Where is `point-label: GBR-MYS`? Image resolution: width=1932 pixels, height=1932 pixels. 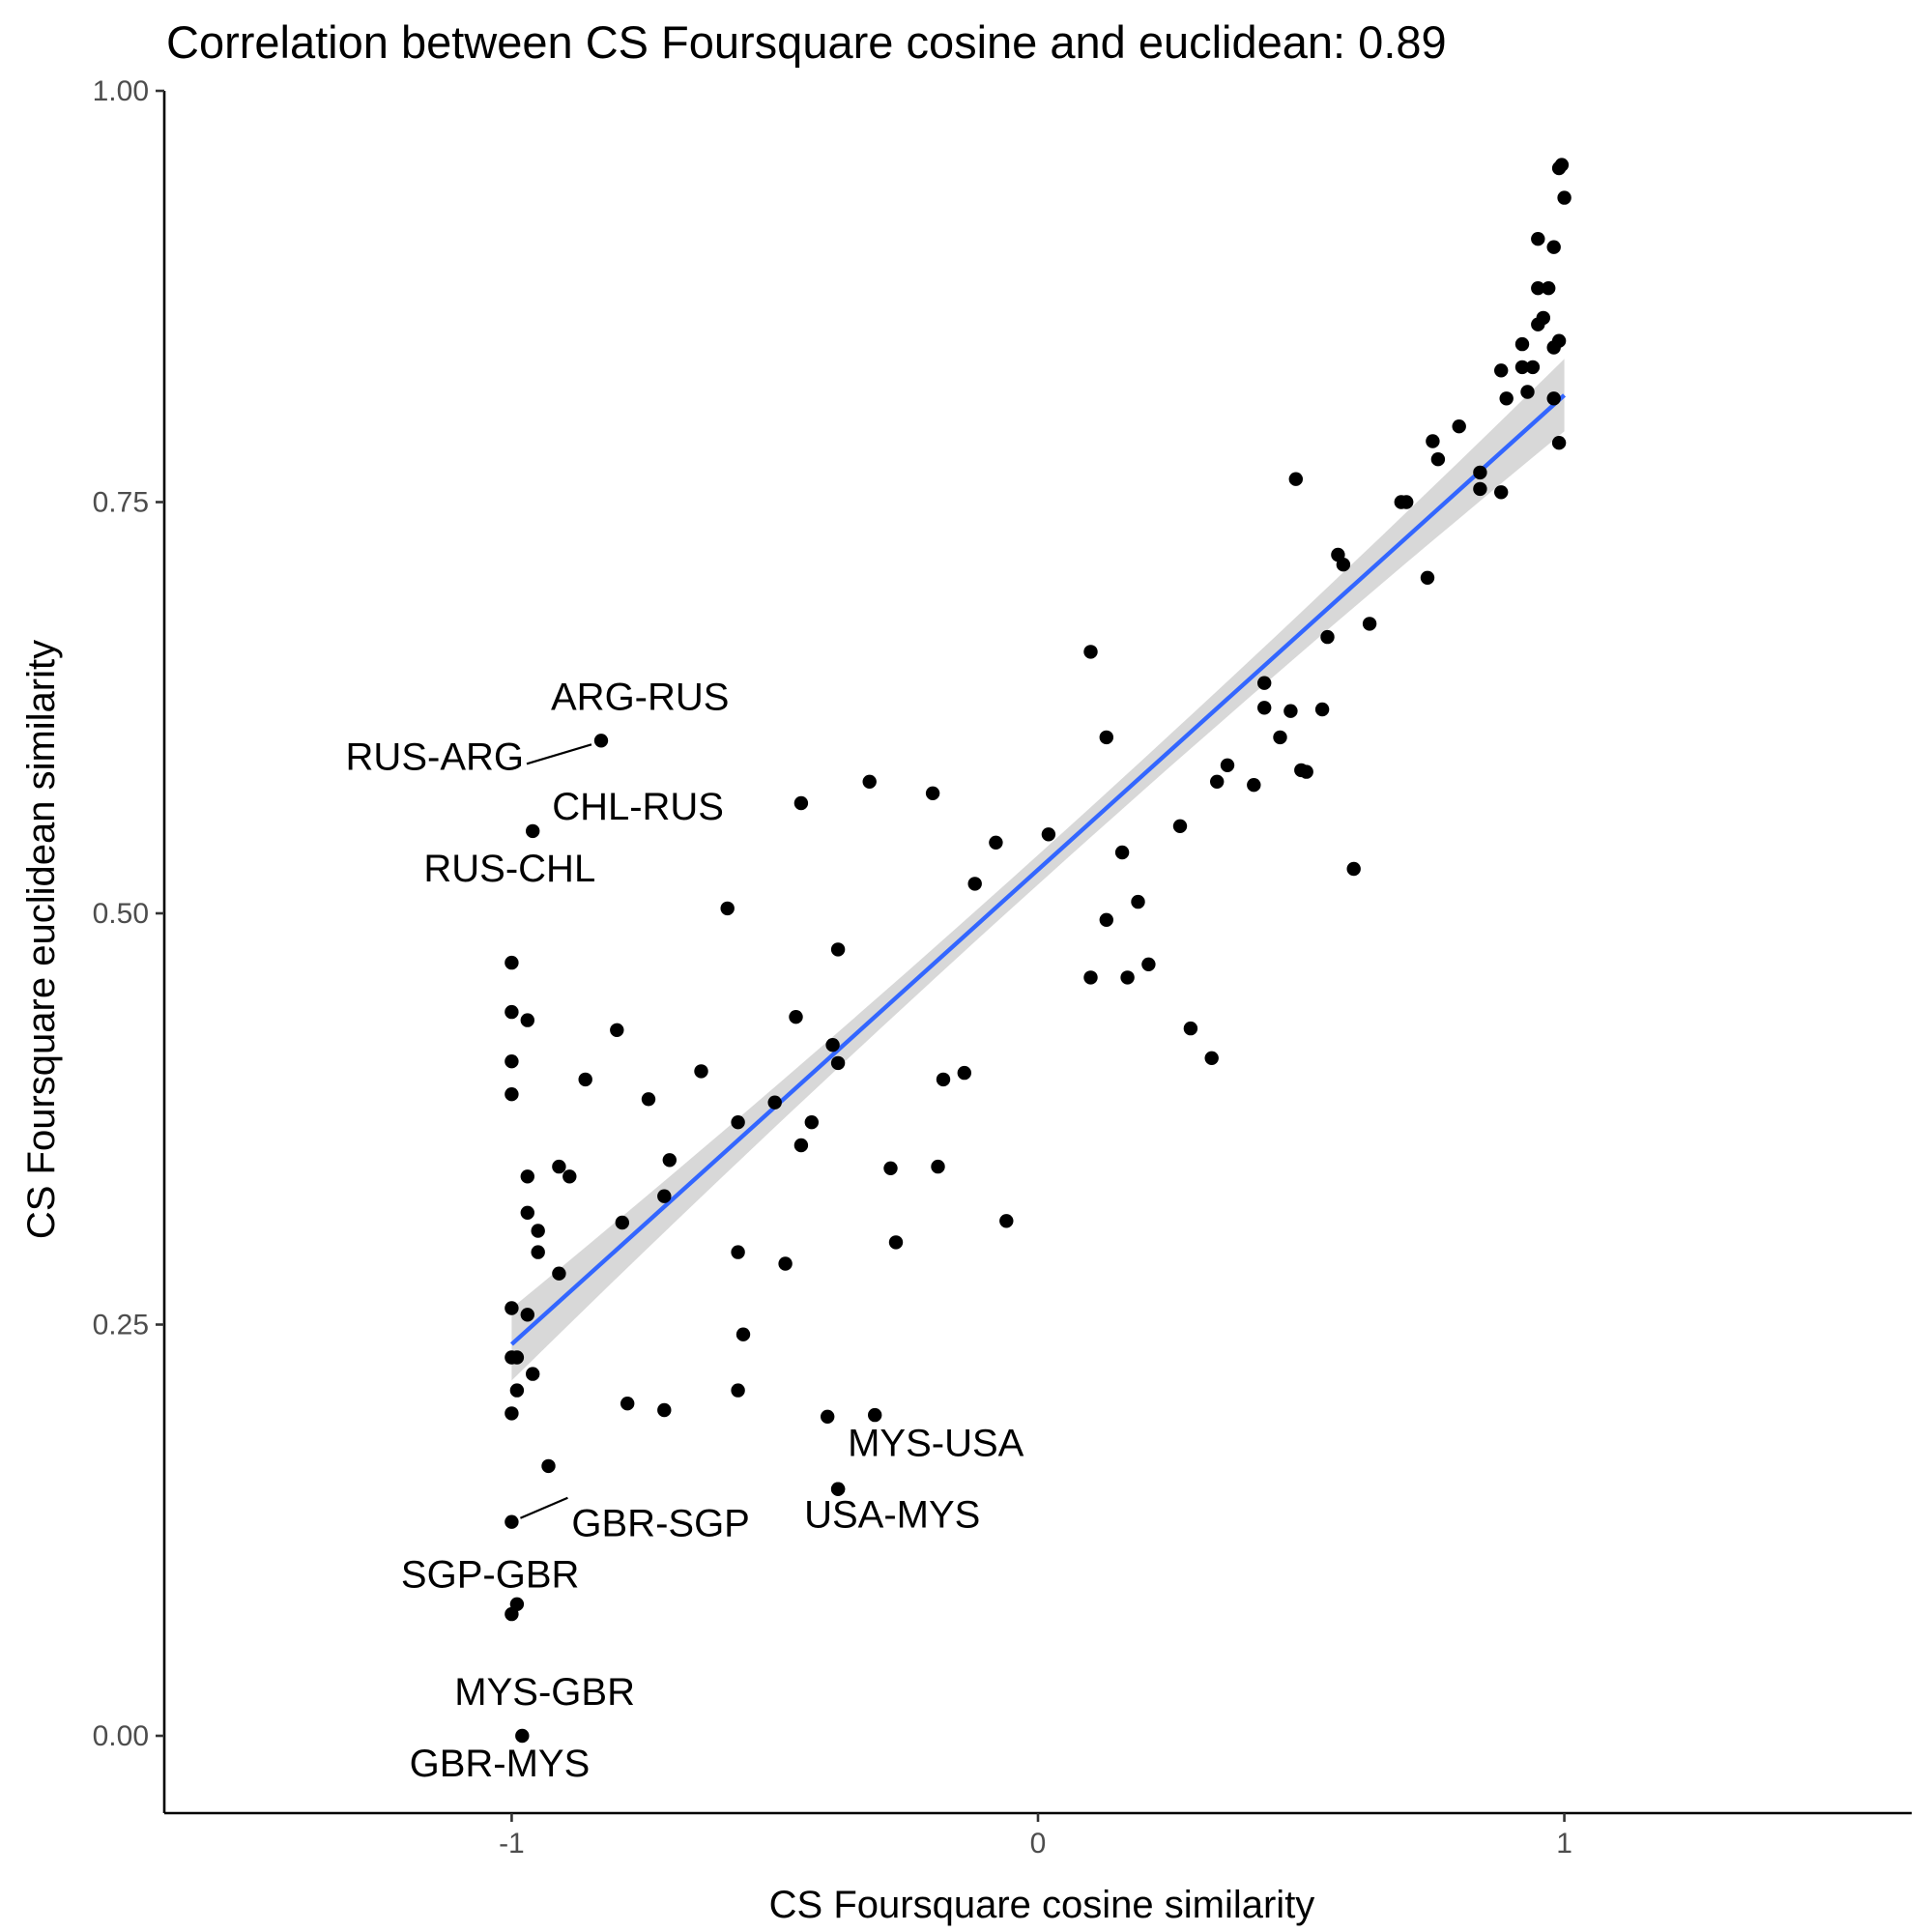
point-label: GBR-MYS is located at coordinates (500, 1764).